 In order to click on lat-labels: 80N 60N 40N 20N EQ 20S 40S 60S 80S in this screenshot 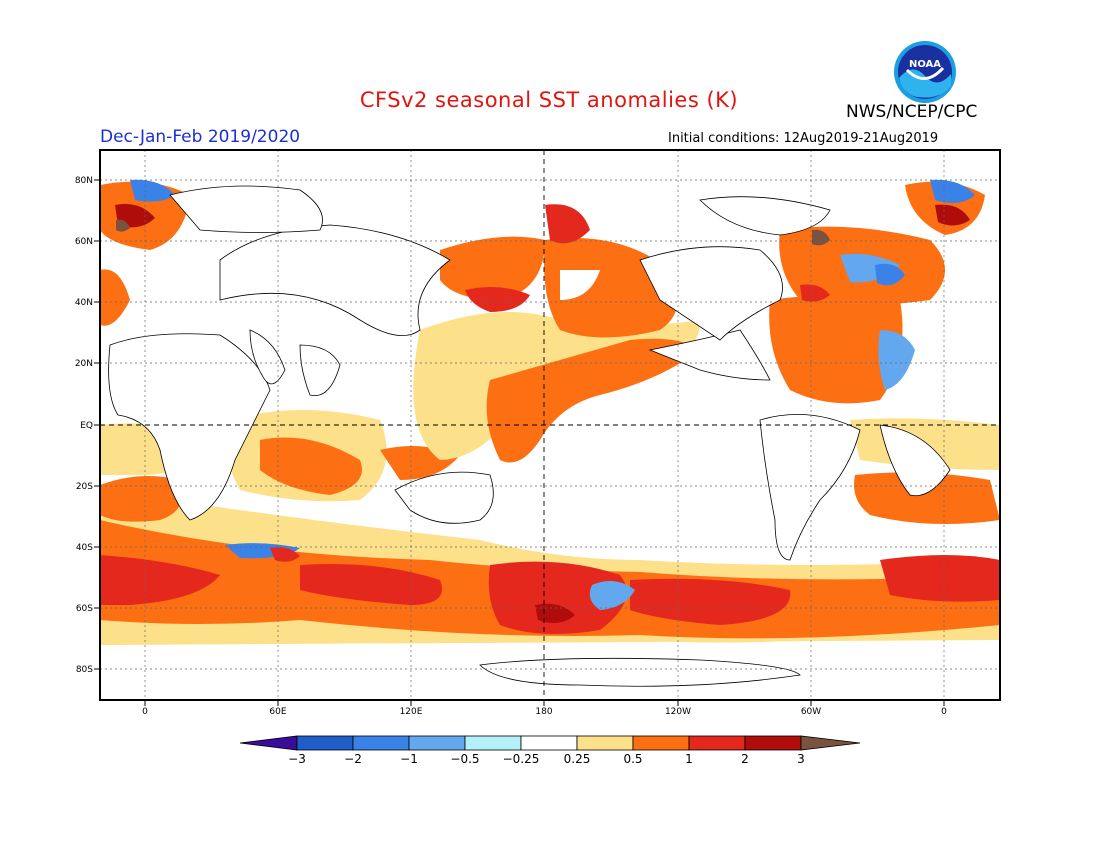, I will do `click(84, 425)`.